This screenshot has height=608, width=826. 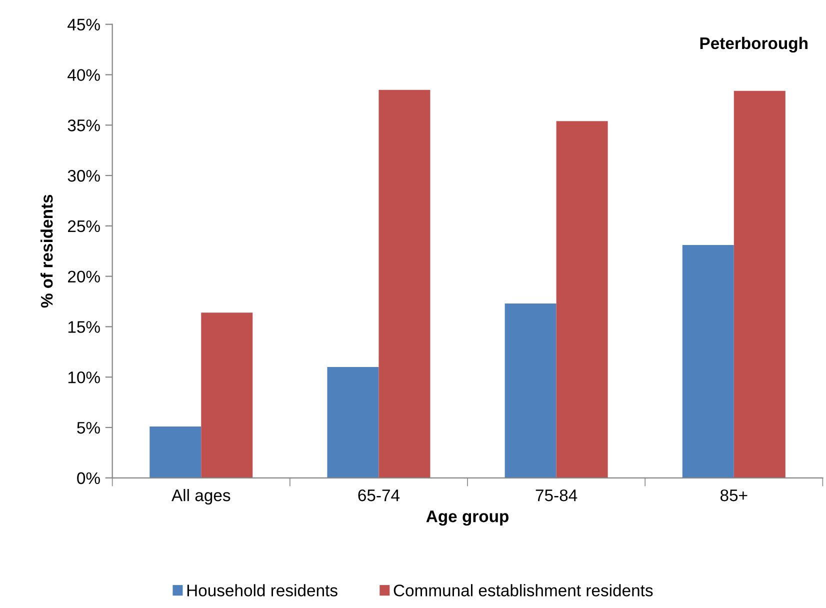 What do you see at coordinates (557, 495) in the screenshot?
I see `x-tick-label: 75-84` at bounding box center [557, 495].